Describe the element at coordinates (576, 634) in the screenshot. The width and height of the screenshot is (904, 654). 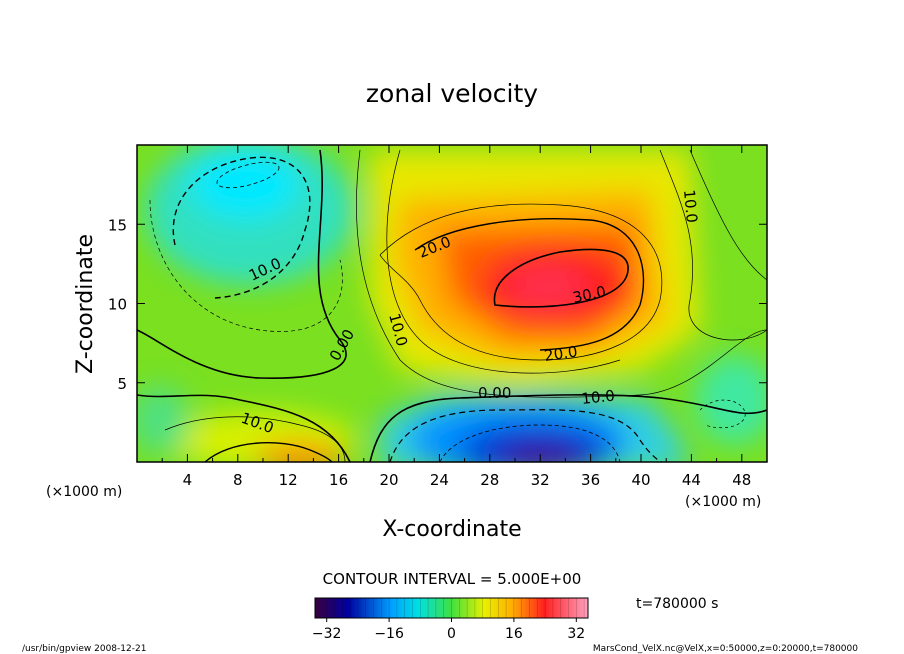
I see `colorbar-tick-label: 32` at that location.